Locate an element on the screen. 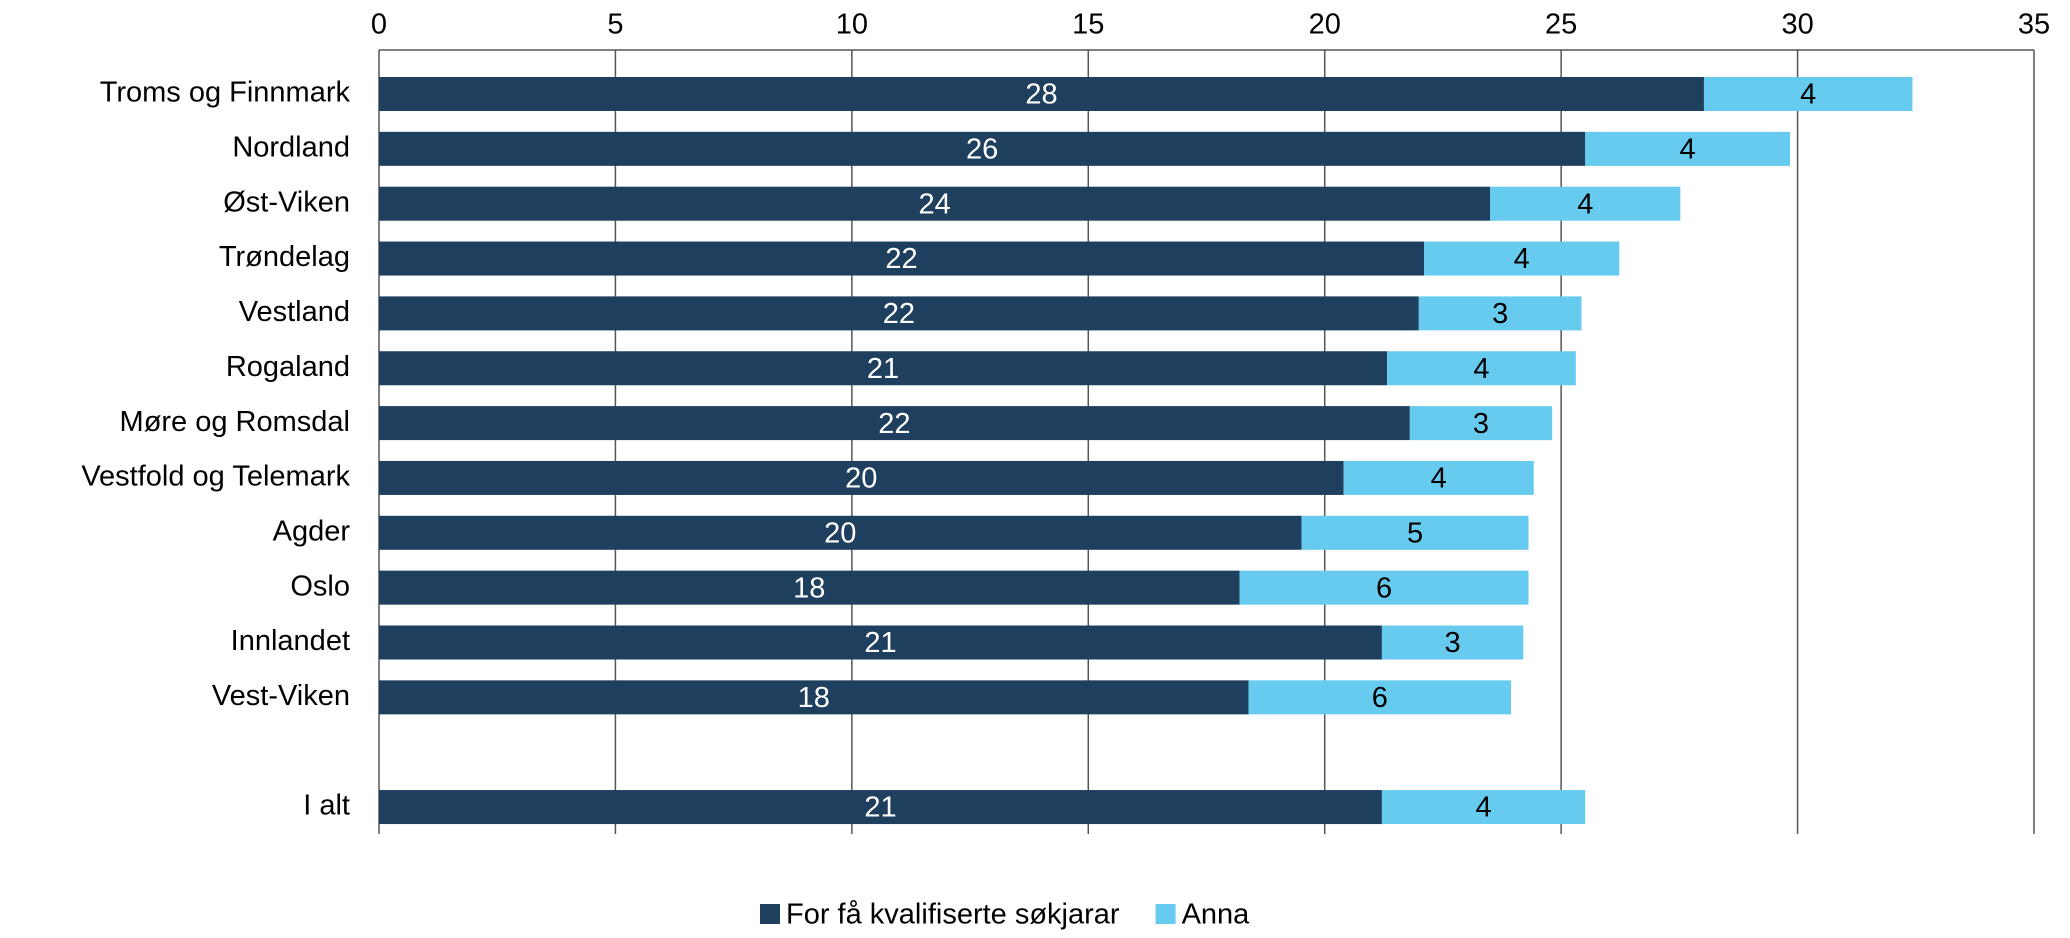 The height and width of the screenshot is (938, 2070). y-tick-label: Vest-Viken is located at coordinates (281, 696).